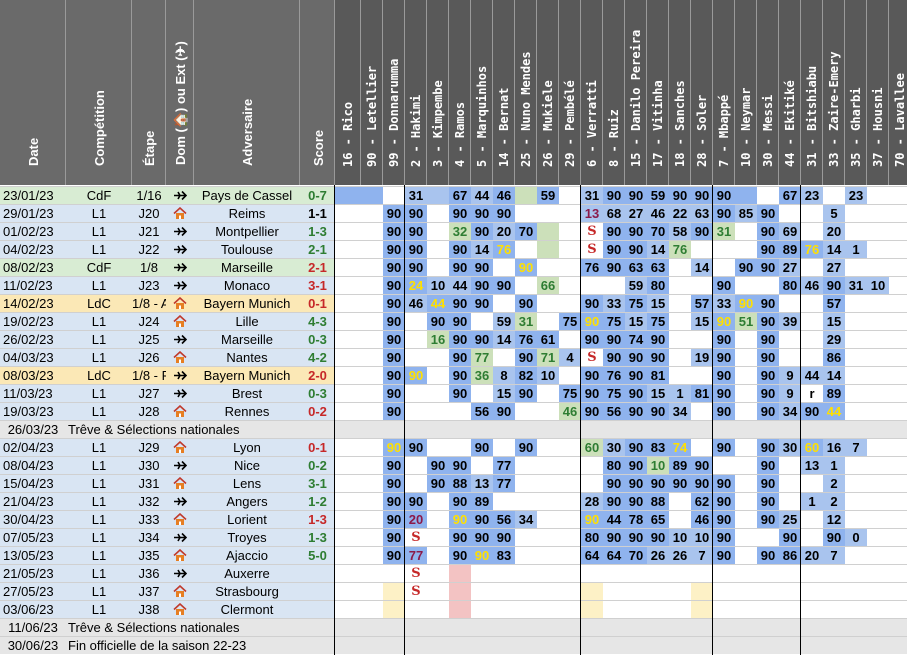 The height and width of the screenshot is (655, 907). I want to click on player-cell: 1, so click(856, 249).